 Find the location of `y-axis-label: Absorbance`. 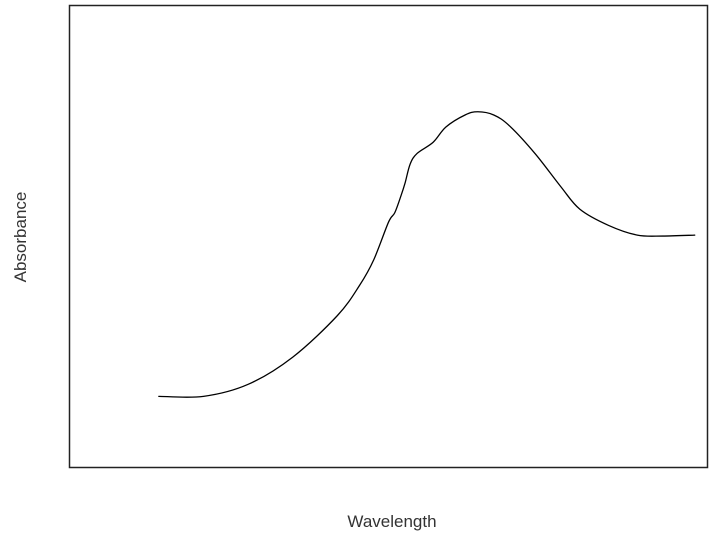

y-axis-label: Absorbance is located at coordinates (20, 237).